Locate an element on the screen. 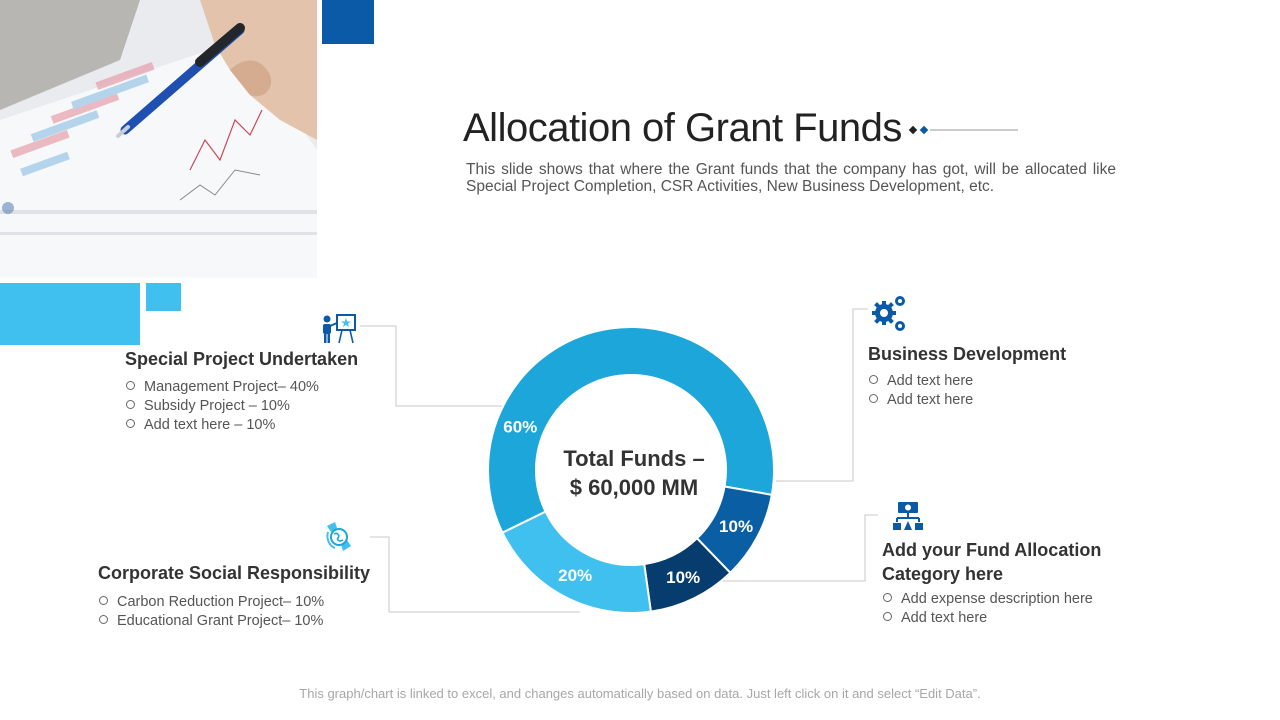 The image size is (1280, 720). connector-csr is located at coordinates (475, 574).